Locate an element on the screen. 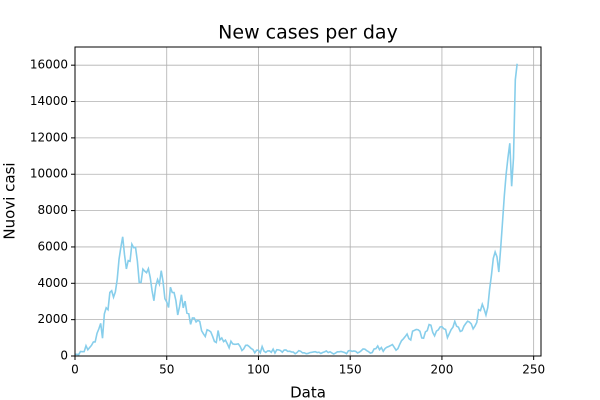 The height and width of the screenshot is (400, 600). chart-title: New cases per day is located at coordinates (308, 33).